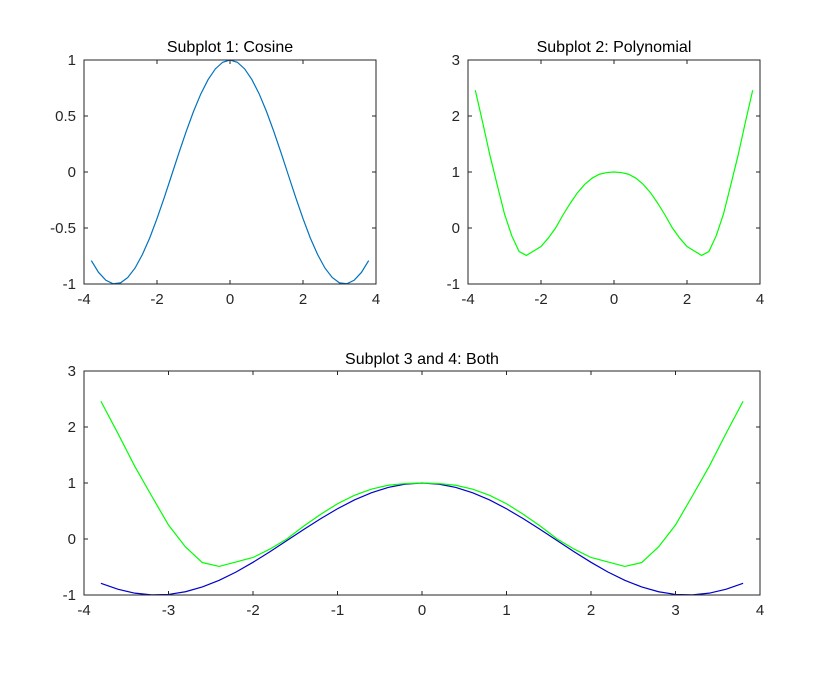 Image resolution: width=827 pixels, height=675 pixels. I want to click on plot-area, so click(230, 172).